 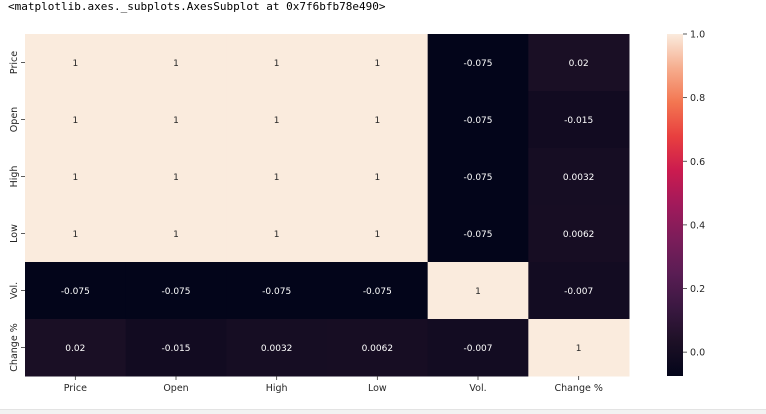 What do you see at coordinates (14, 290) in the screenshot?
I see `y-tick-label: Vol.` at bounding box center [14, 290].